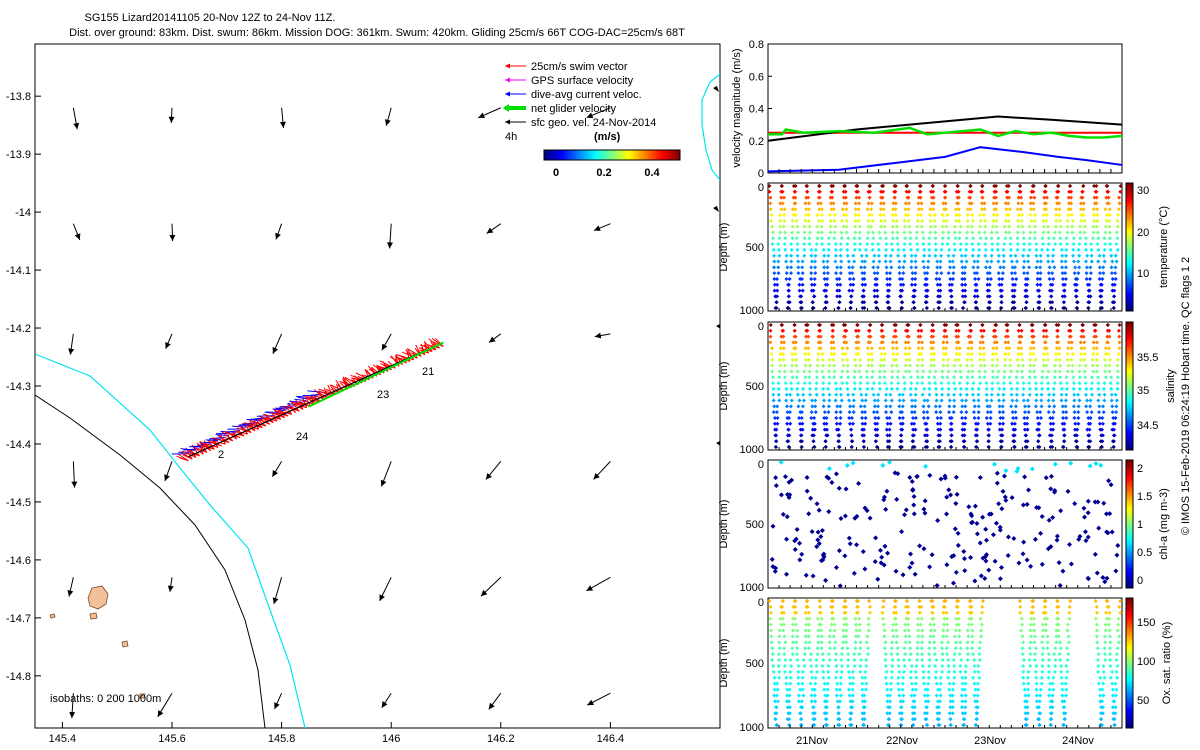 Image resolution: width=1200 pixels, height=750 pixels. What do you see at coordinates (18, 561) in the screenshot?
I see `map-ytick-label: -14.6` at bounding box center [18, 561].